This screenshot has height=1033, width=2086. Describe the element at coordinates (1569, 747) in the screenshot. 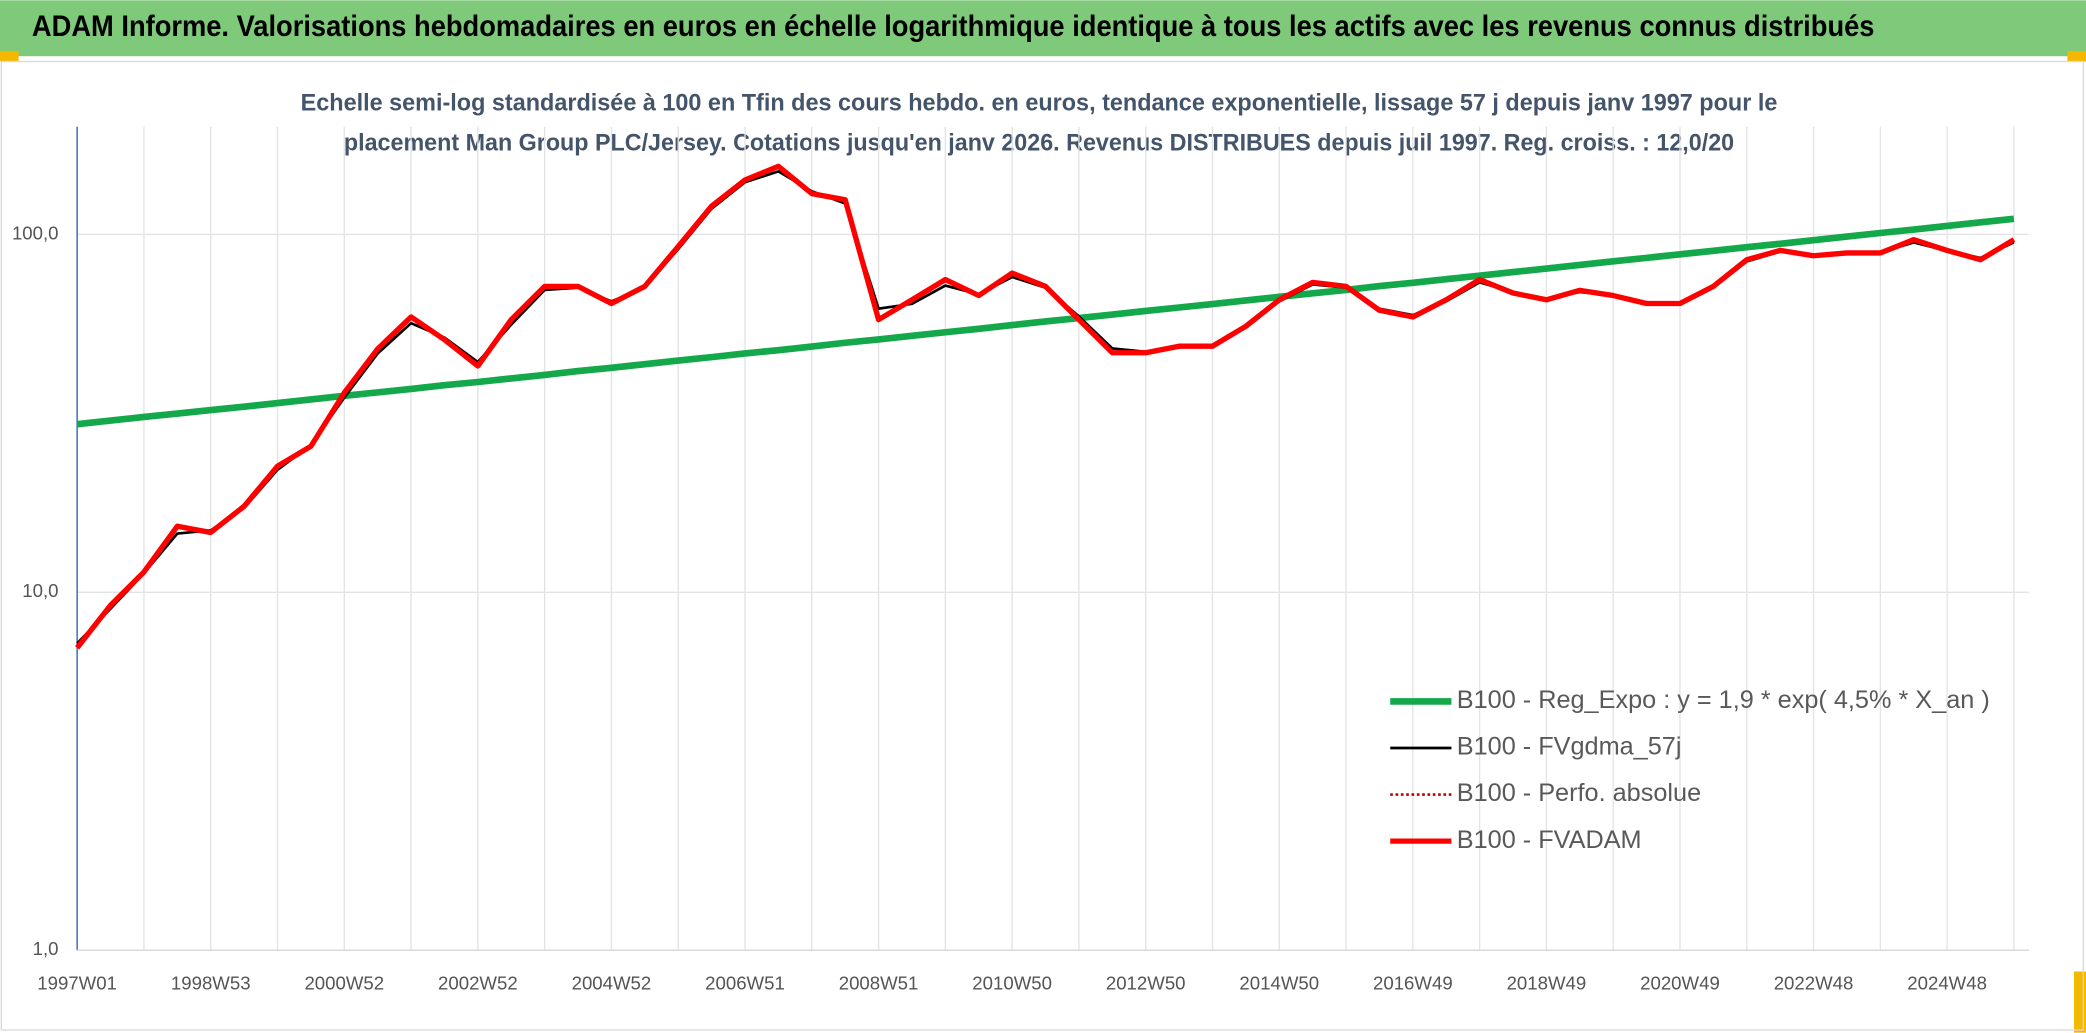

I see `legend-label: B100 - FVgdma_57j` at that location.